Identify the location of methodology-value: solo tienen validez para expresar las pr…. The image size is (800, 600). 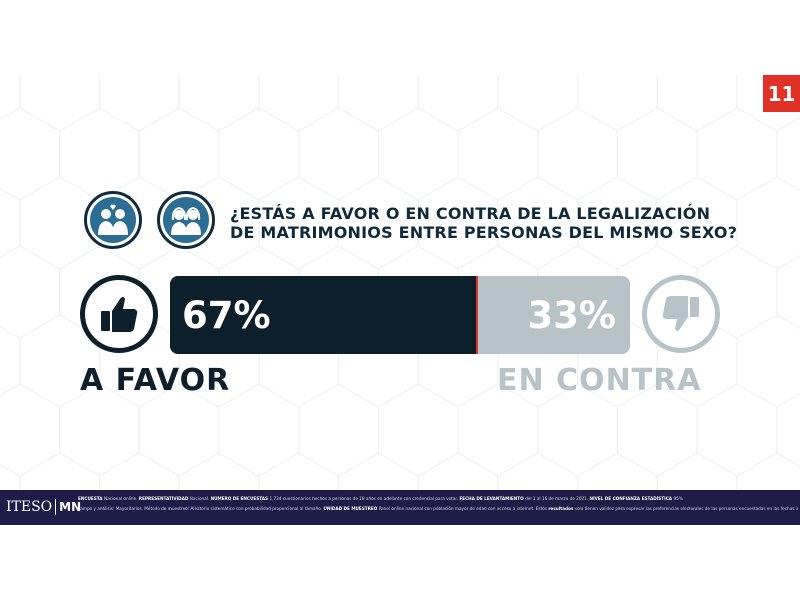
(686, 508).